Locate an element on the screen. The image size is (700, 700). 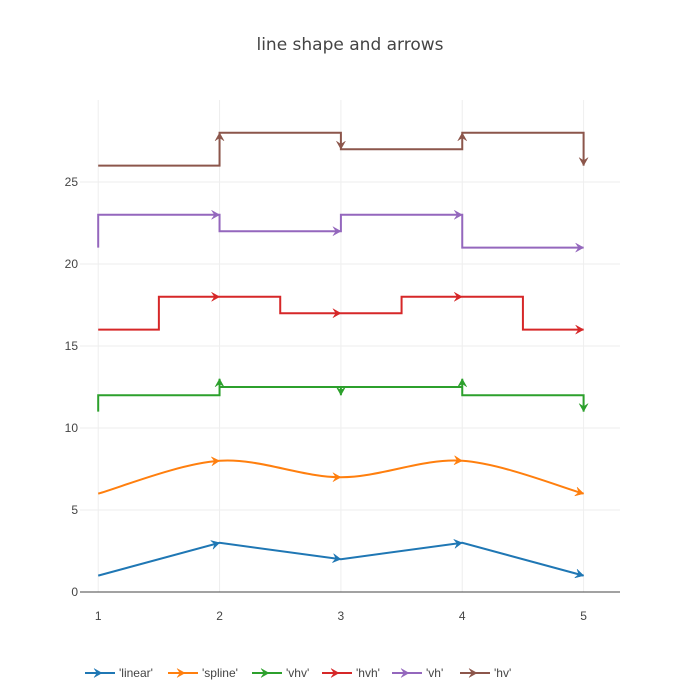
legend: 'linear' 'spline' 'vhv' 'hvh' 'vh' 'hv' is located at coordinates (298, 673).